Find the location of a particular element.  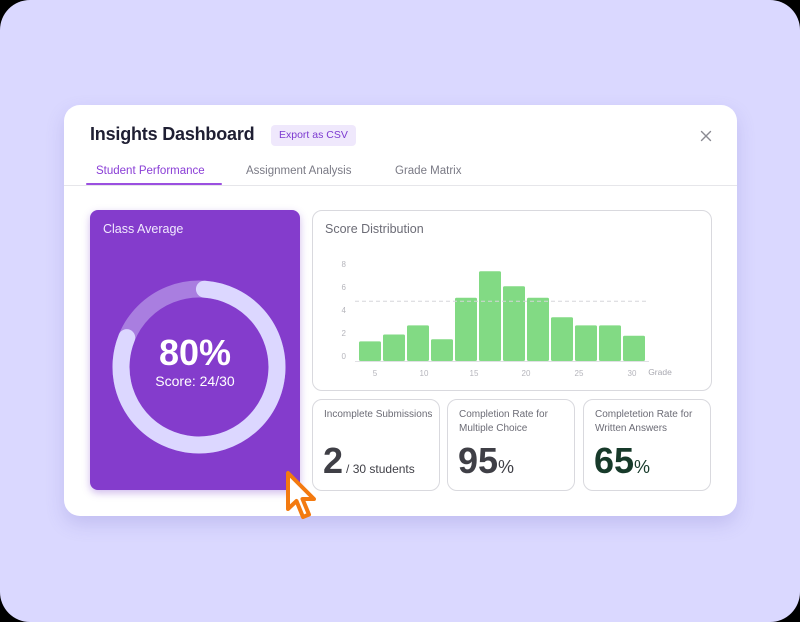

svg-text: 10 is located at coordinates (424, 373).